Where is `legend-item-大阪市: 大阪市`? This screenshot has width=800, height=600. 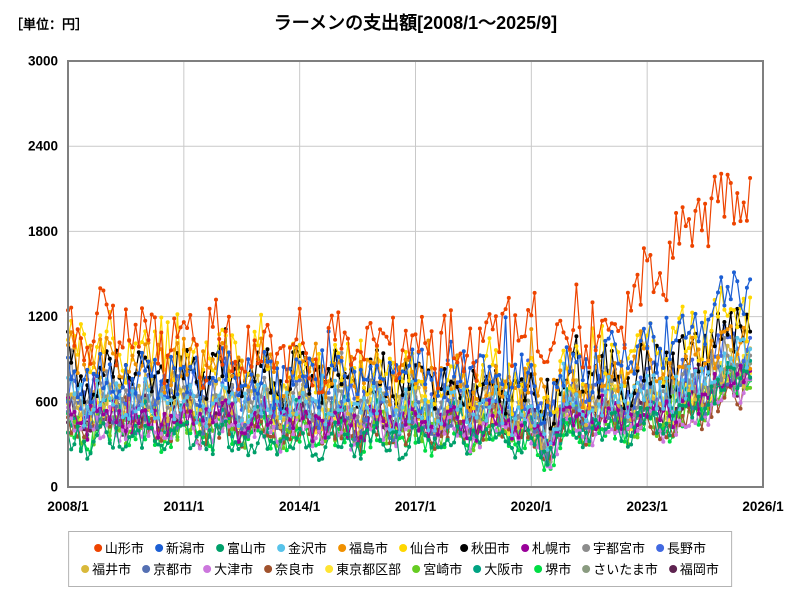
legend-item-大阪市: 大阪市 is located at coordinates (498, 568).